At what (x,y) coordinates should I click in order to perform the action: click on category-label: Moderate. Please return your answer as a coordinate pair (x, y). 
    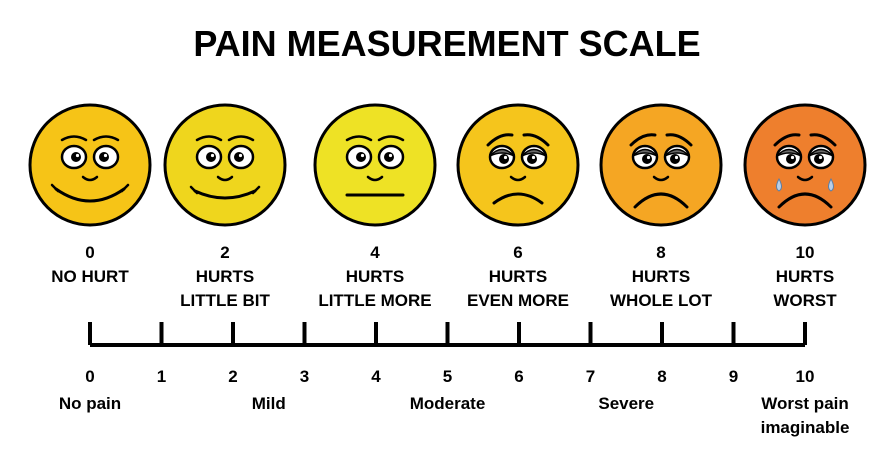
    Looking at the image, I should click on (448, 403).